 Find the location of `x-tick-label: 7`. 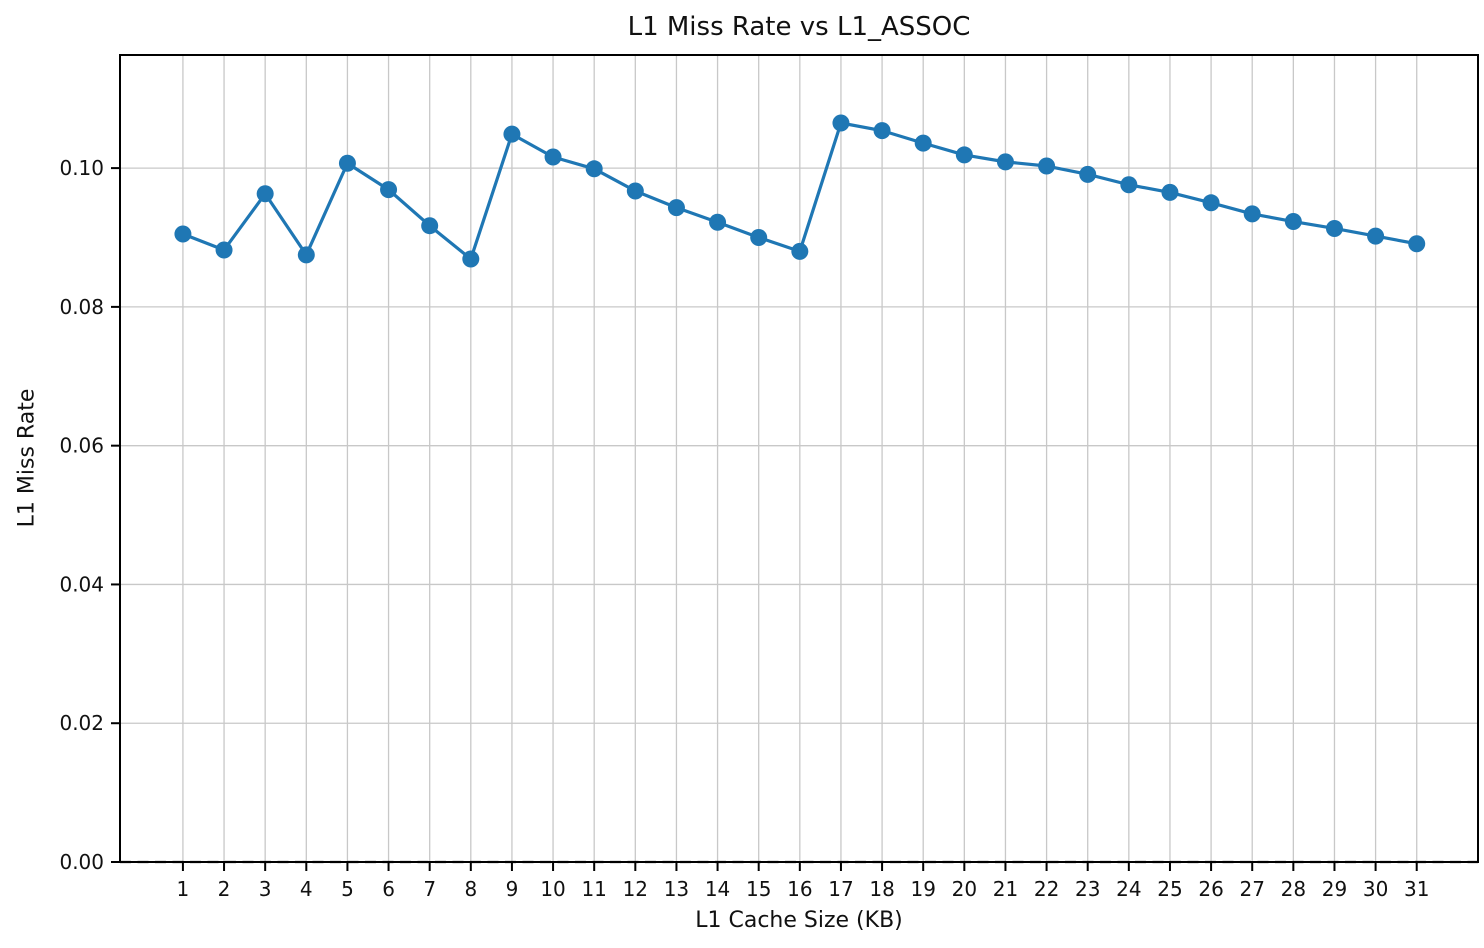

x-tick-label: 7 is located at coordinates (429, 889).